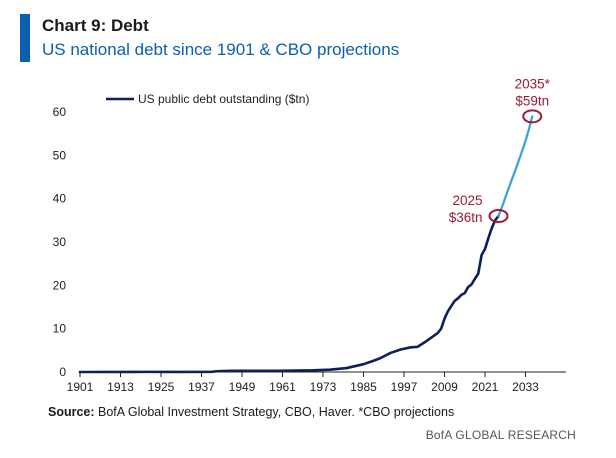 This screenshot has width=616, height=458. Describe the element at coordinates (120, 387) in the screenshot. I see `x-tick-label: 1913` at that location.